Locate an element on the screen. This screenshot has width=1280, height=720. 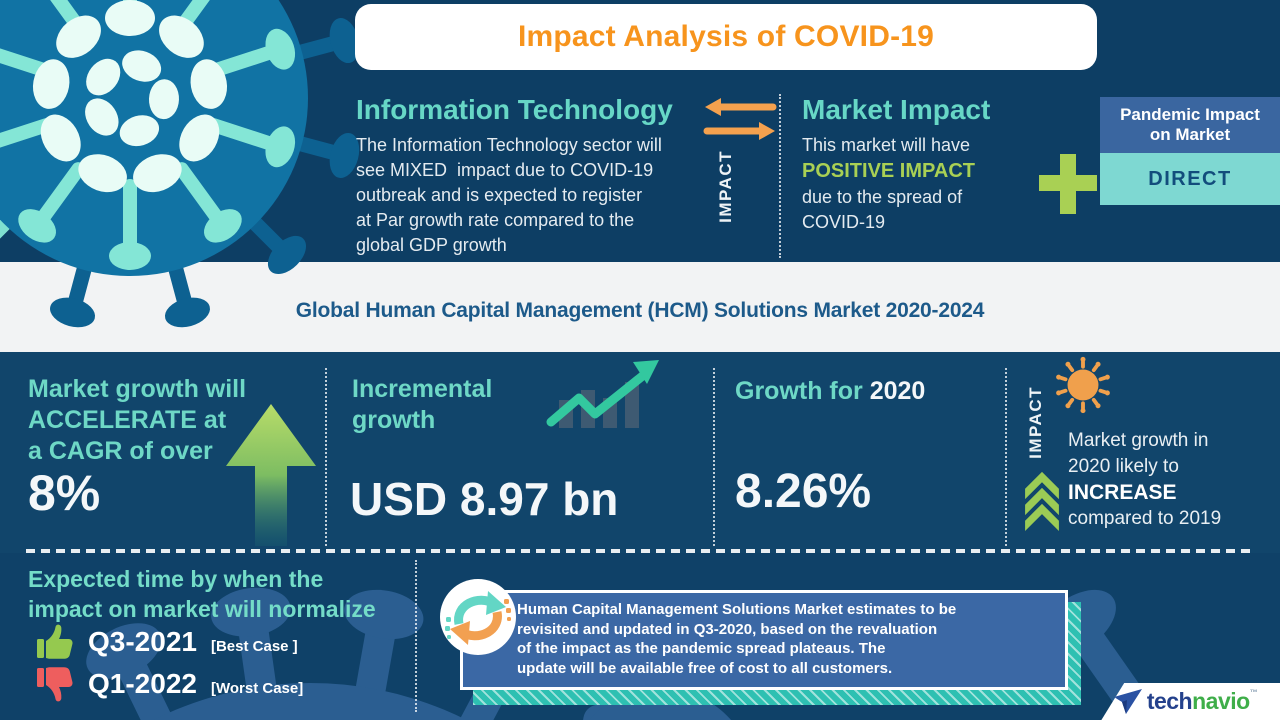
left-right-arrows-icon is located at coordinates (740, 119).